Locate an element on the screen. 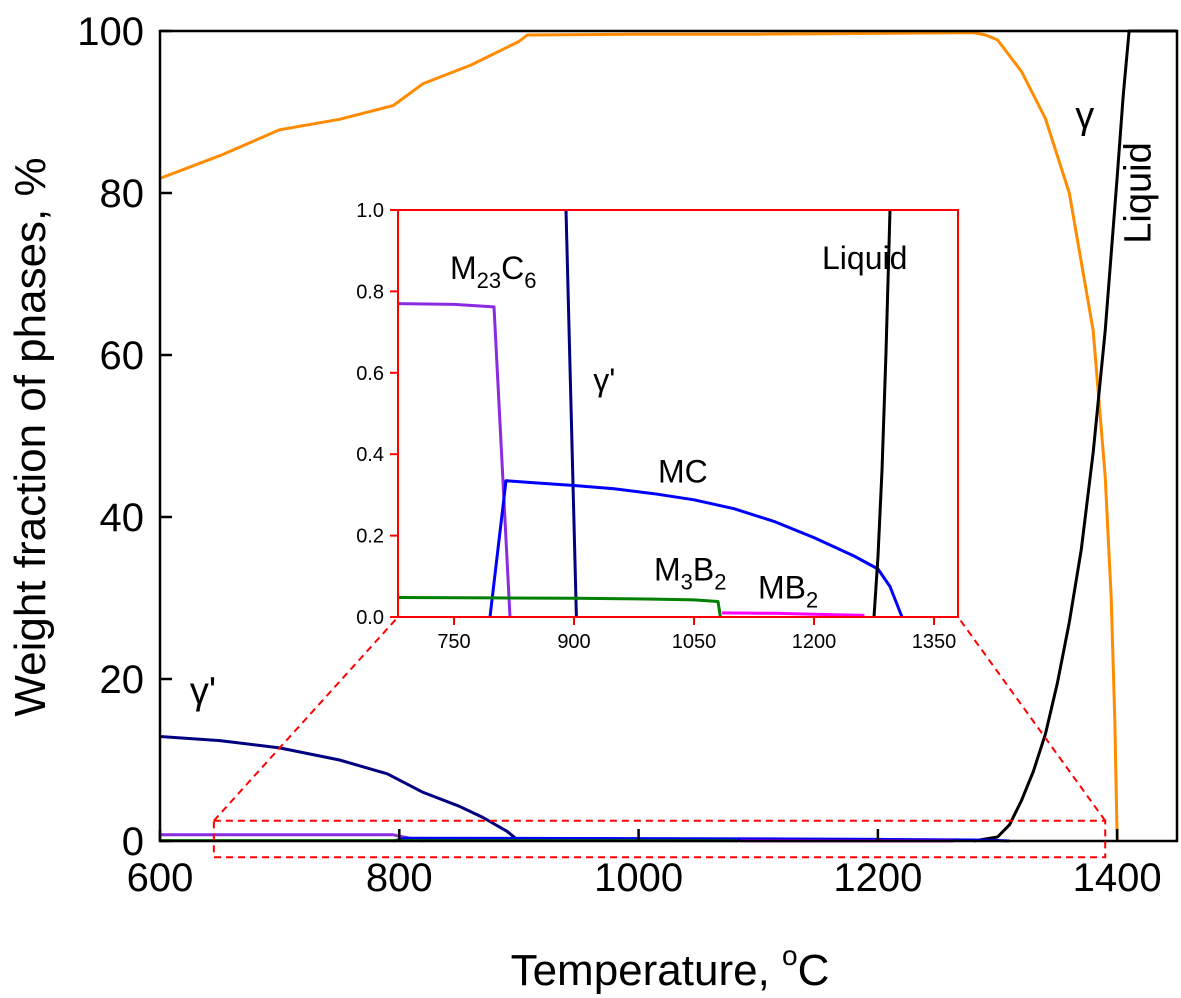 The height and width of the screenshot is (998, 1181). y-tick-label: 20 is located at coordinates (122, 680).